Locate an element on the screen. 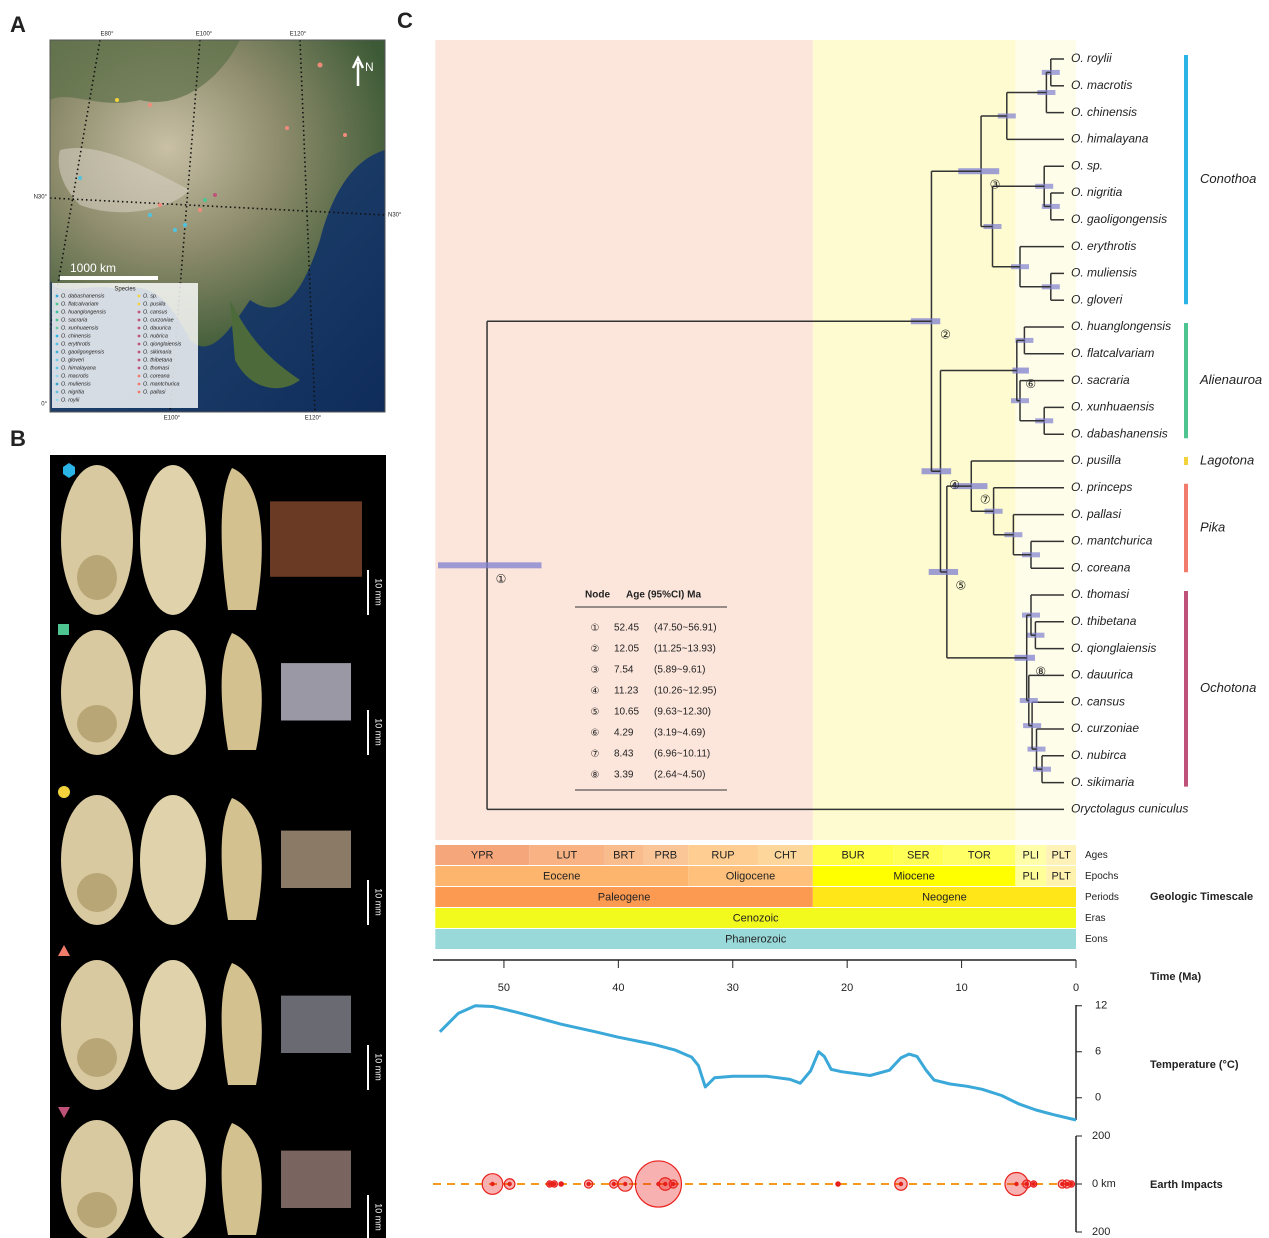 This screenshot has width=1269, height=1238. legend-label: O. sp. is located at coordinates (150, 296).